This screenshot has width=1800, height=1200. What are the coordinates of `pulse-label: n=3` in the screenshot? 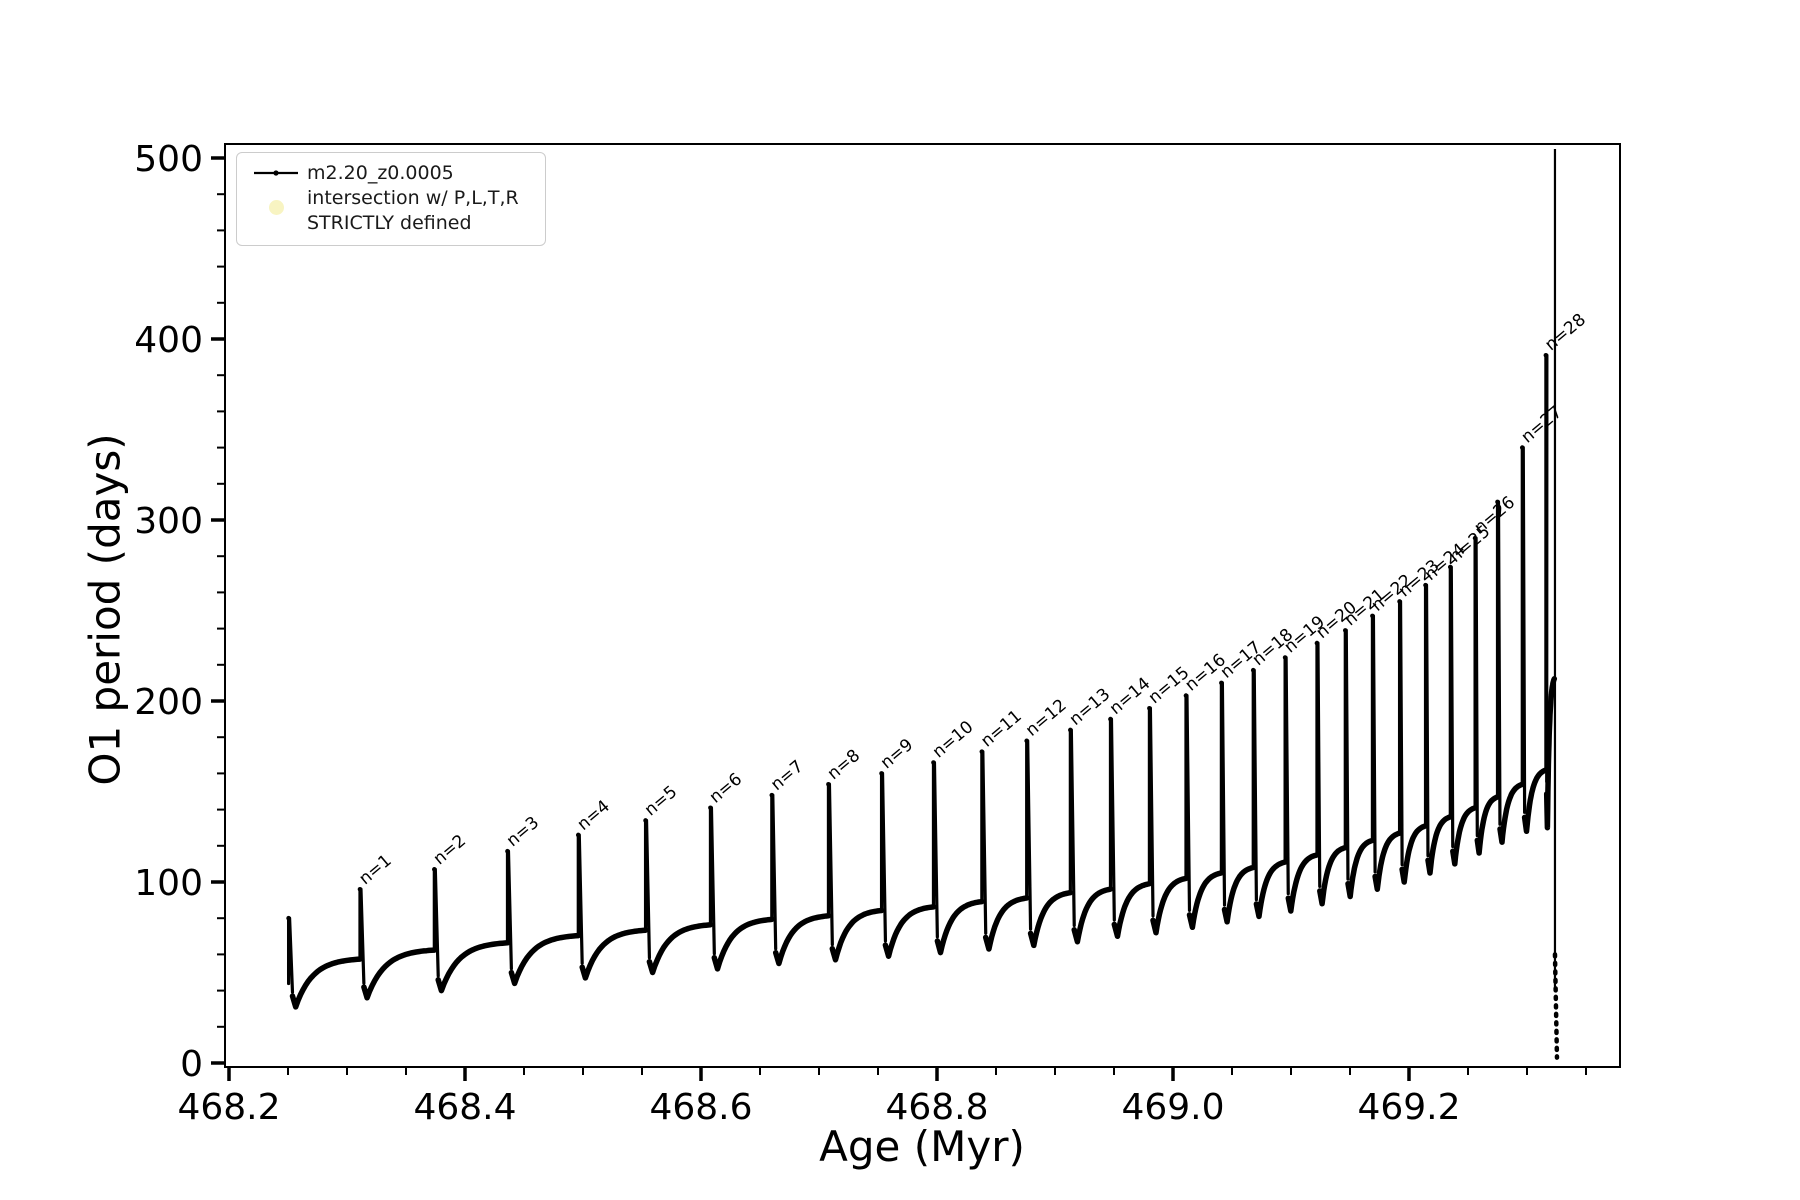 It's located at (523, 832).